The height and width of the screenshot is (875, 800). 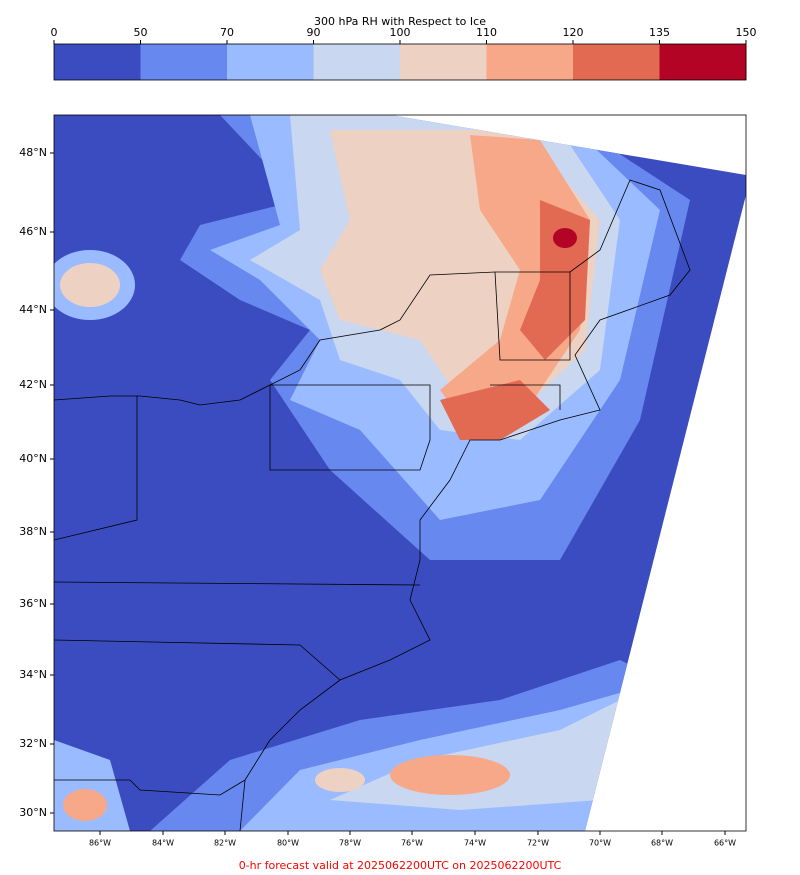 I want to click on colorbar-tick-label: 150, so click(x=746, y=32).